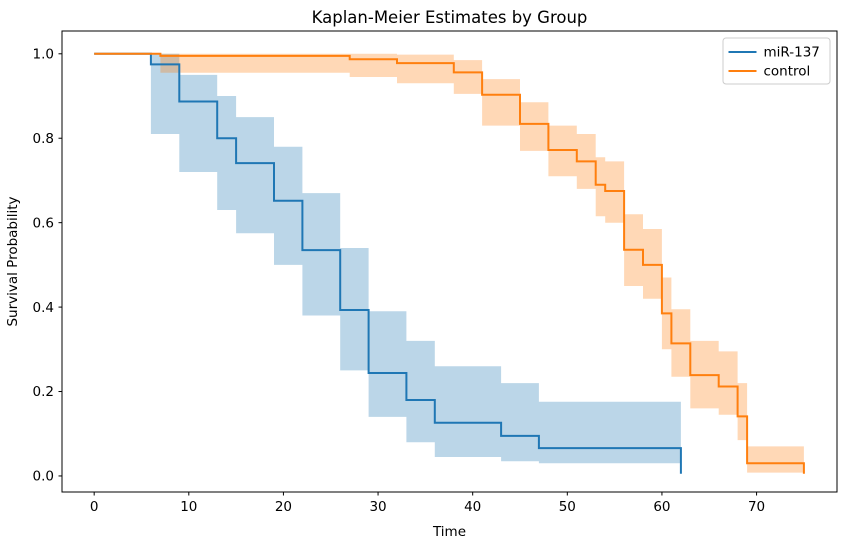  I want to click on y-tick-label-0.8: 0.8, so click(43, 139).